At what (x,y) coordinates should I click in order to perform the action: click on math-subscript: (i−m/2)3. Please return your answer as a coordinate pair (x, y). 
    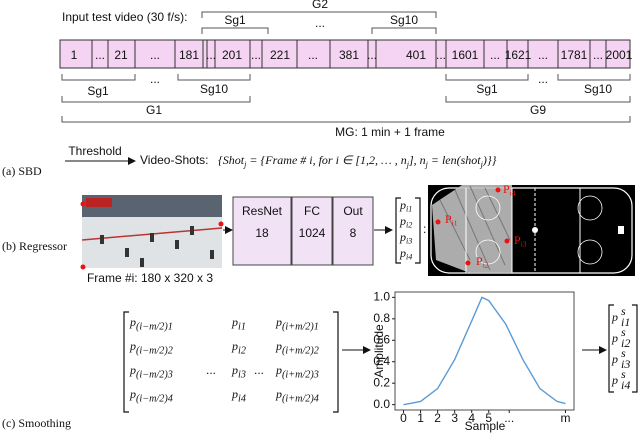
    Looking at the image, I should click on (154, 375).